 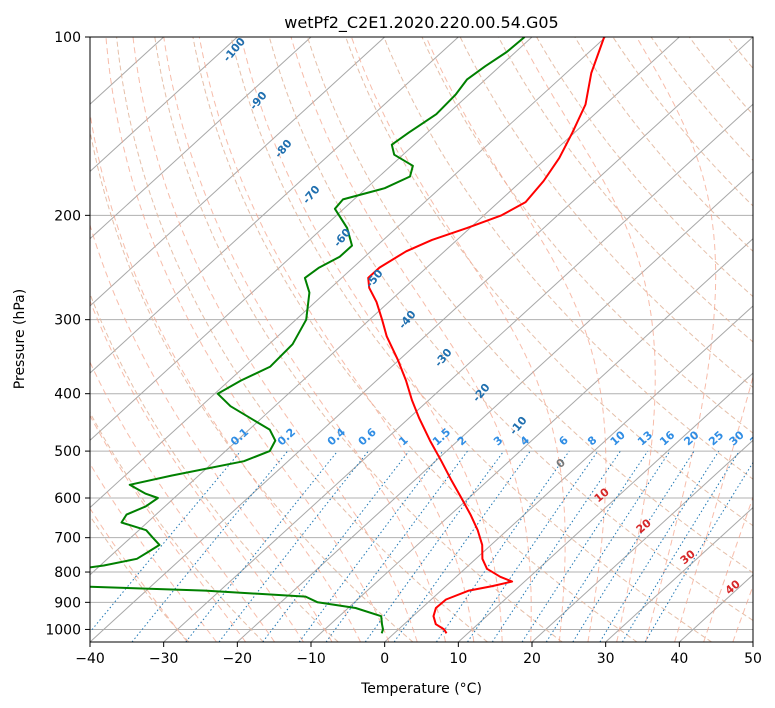 I want to click on y-tick-label: 100, so click(x=67, y=38).